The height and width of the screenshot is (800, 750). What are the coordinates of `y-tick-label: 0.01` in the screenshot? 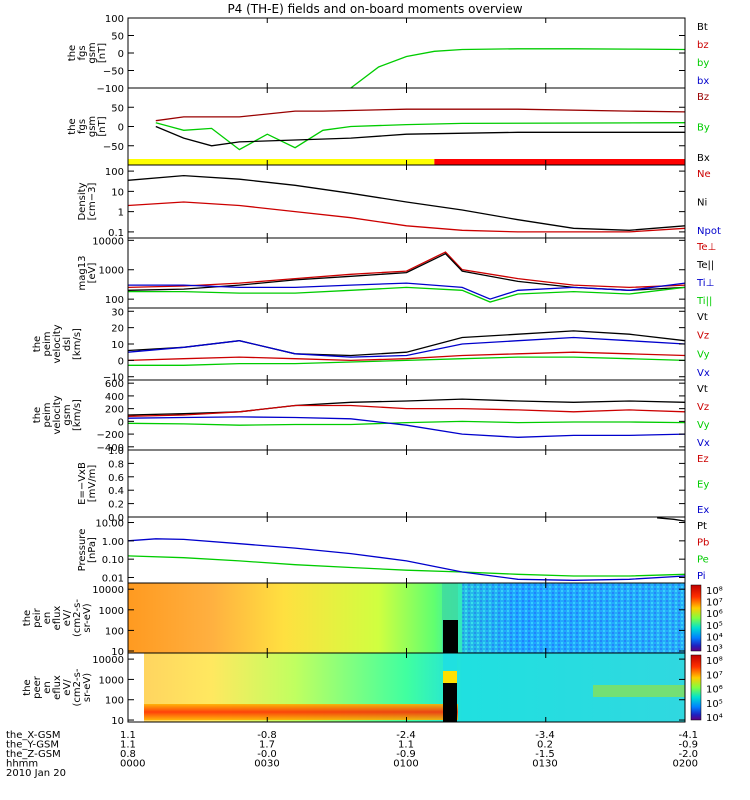 It's located at (113, 578).